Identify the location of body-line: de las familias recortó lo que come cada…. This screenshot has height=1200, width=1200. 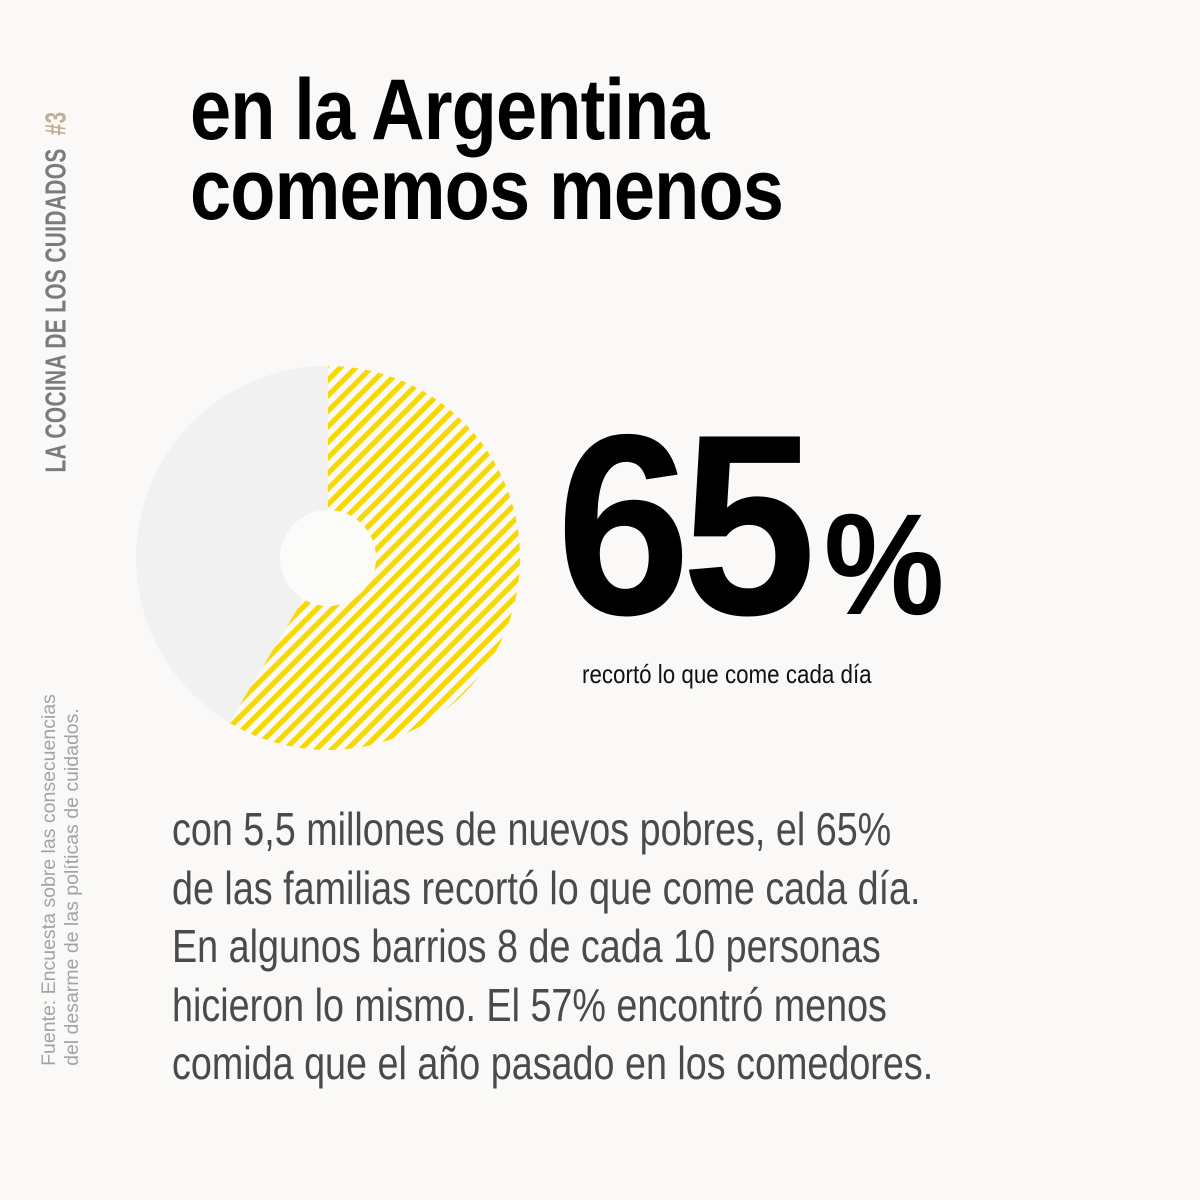
(546, 887).